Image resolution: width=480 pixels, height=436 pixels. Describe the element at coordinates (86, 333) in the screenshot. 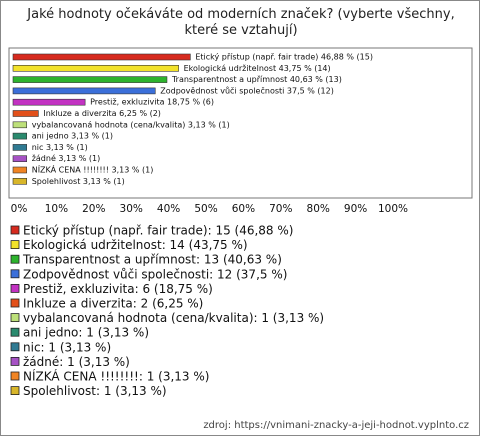

I see `legend-label: ani jedno: 1 (3,13 %)` at that location.